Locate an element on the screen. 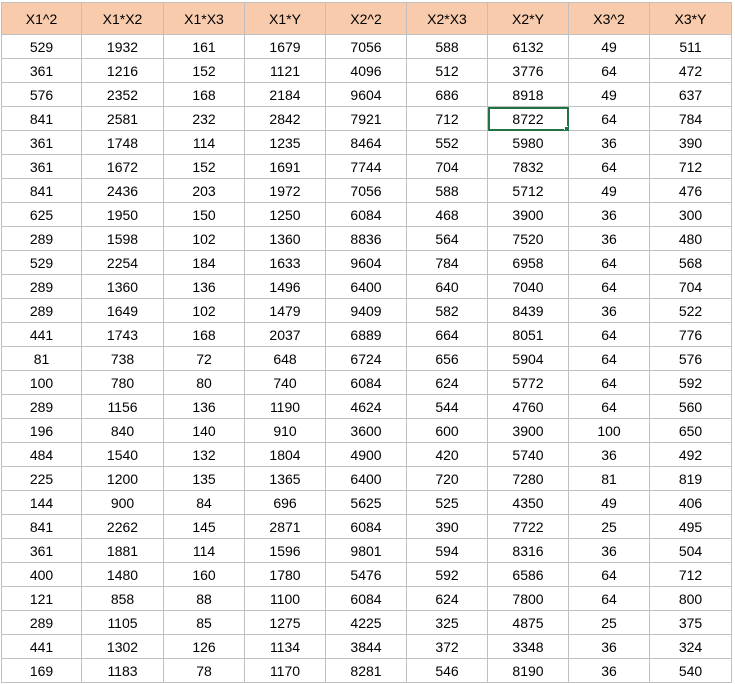  table-cell: 7040 is located at coordinates (528, 286).